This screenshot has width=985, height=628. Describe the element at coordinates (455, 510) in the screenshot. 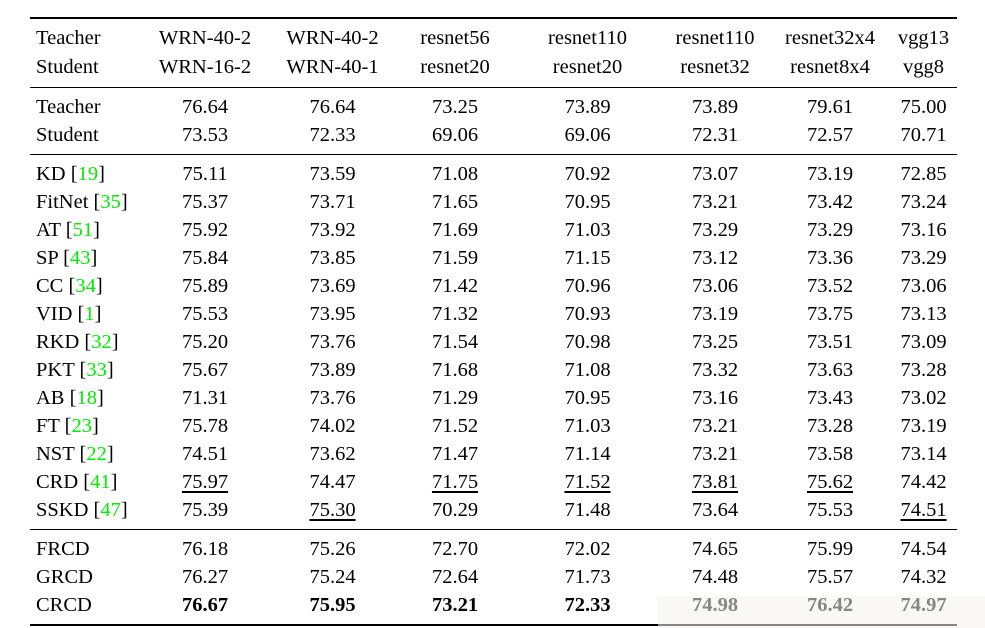

I see `score-cell: 70.29` at that location.